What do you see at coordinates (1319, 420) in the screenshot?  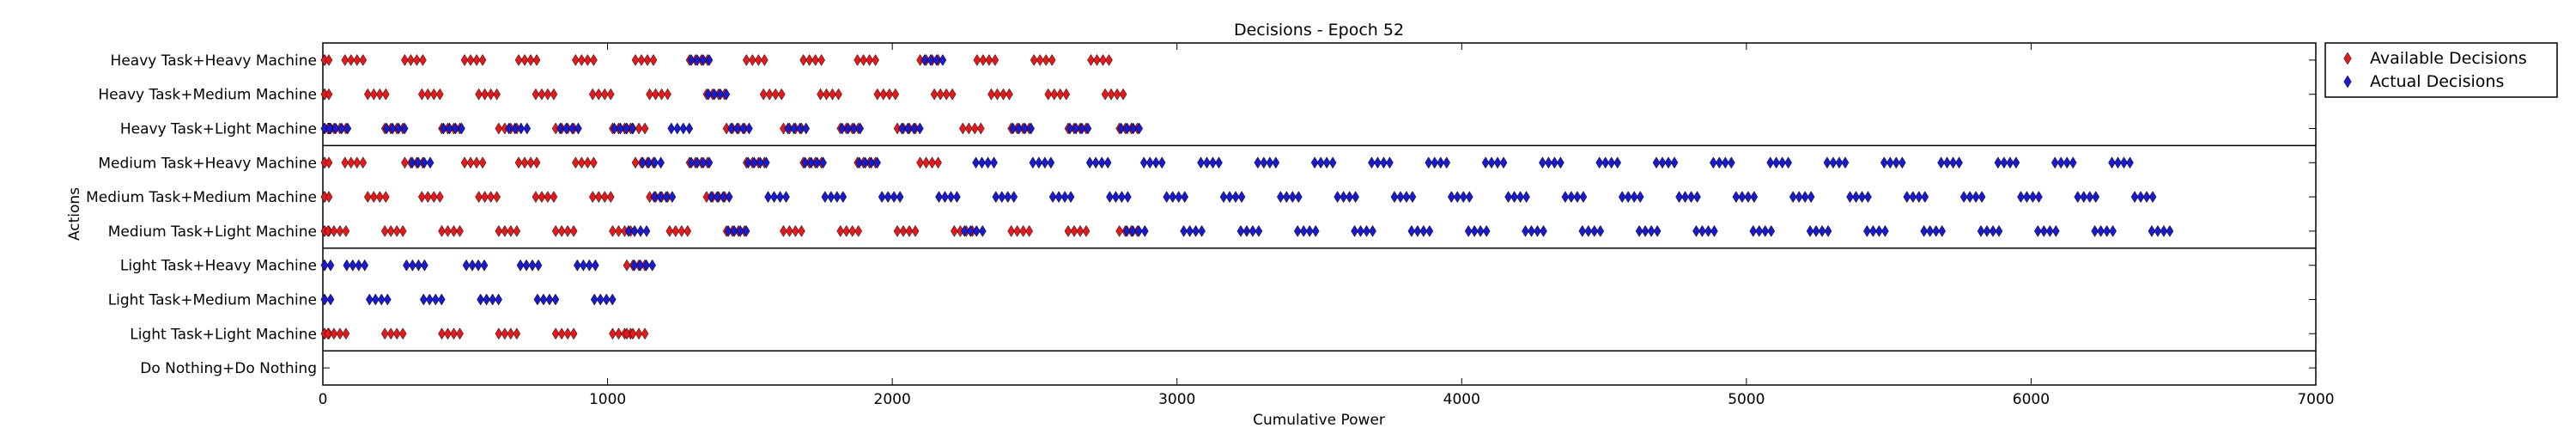 I see `x-axis-label: Cumulative Power` at bounding box center [1319, 420].